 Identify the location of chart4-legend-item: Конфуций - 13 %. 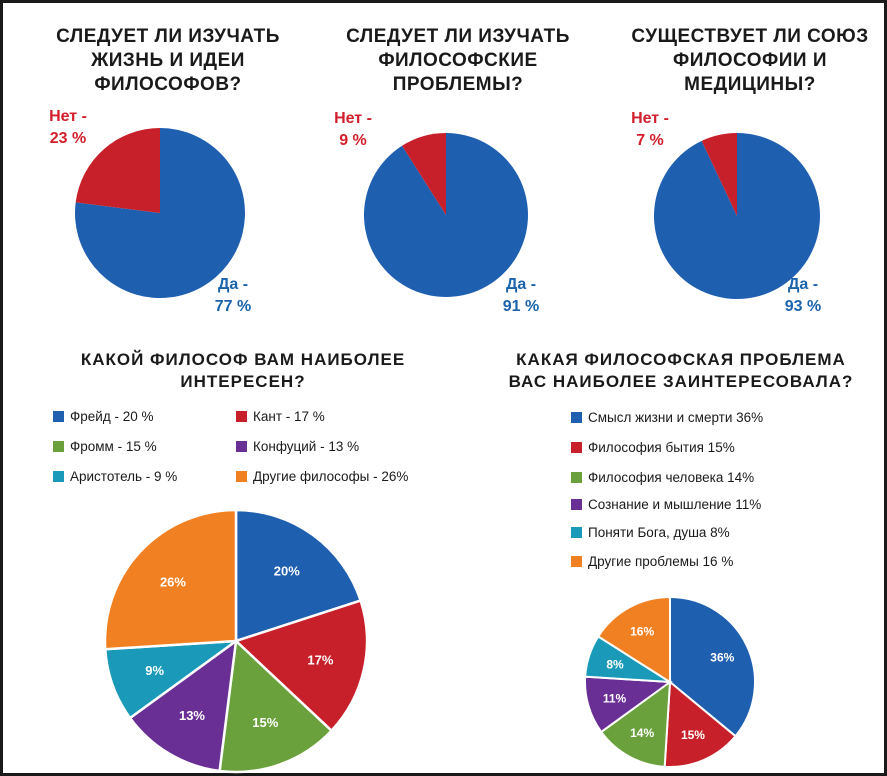
(297, 446).